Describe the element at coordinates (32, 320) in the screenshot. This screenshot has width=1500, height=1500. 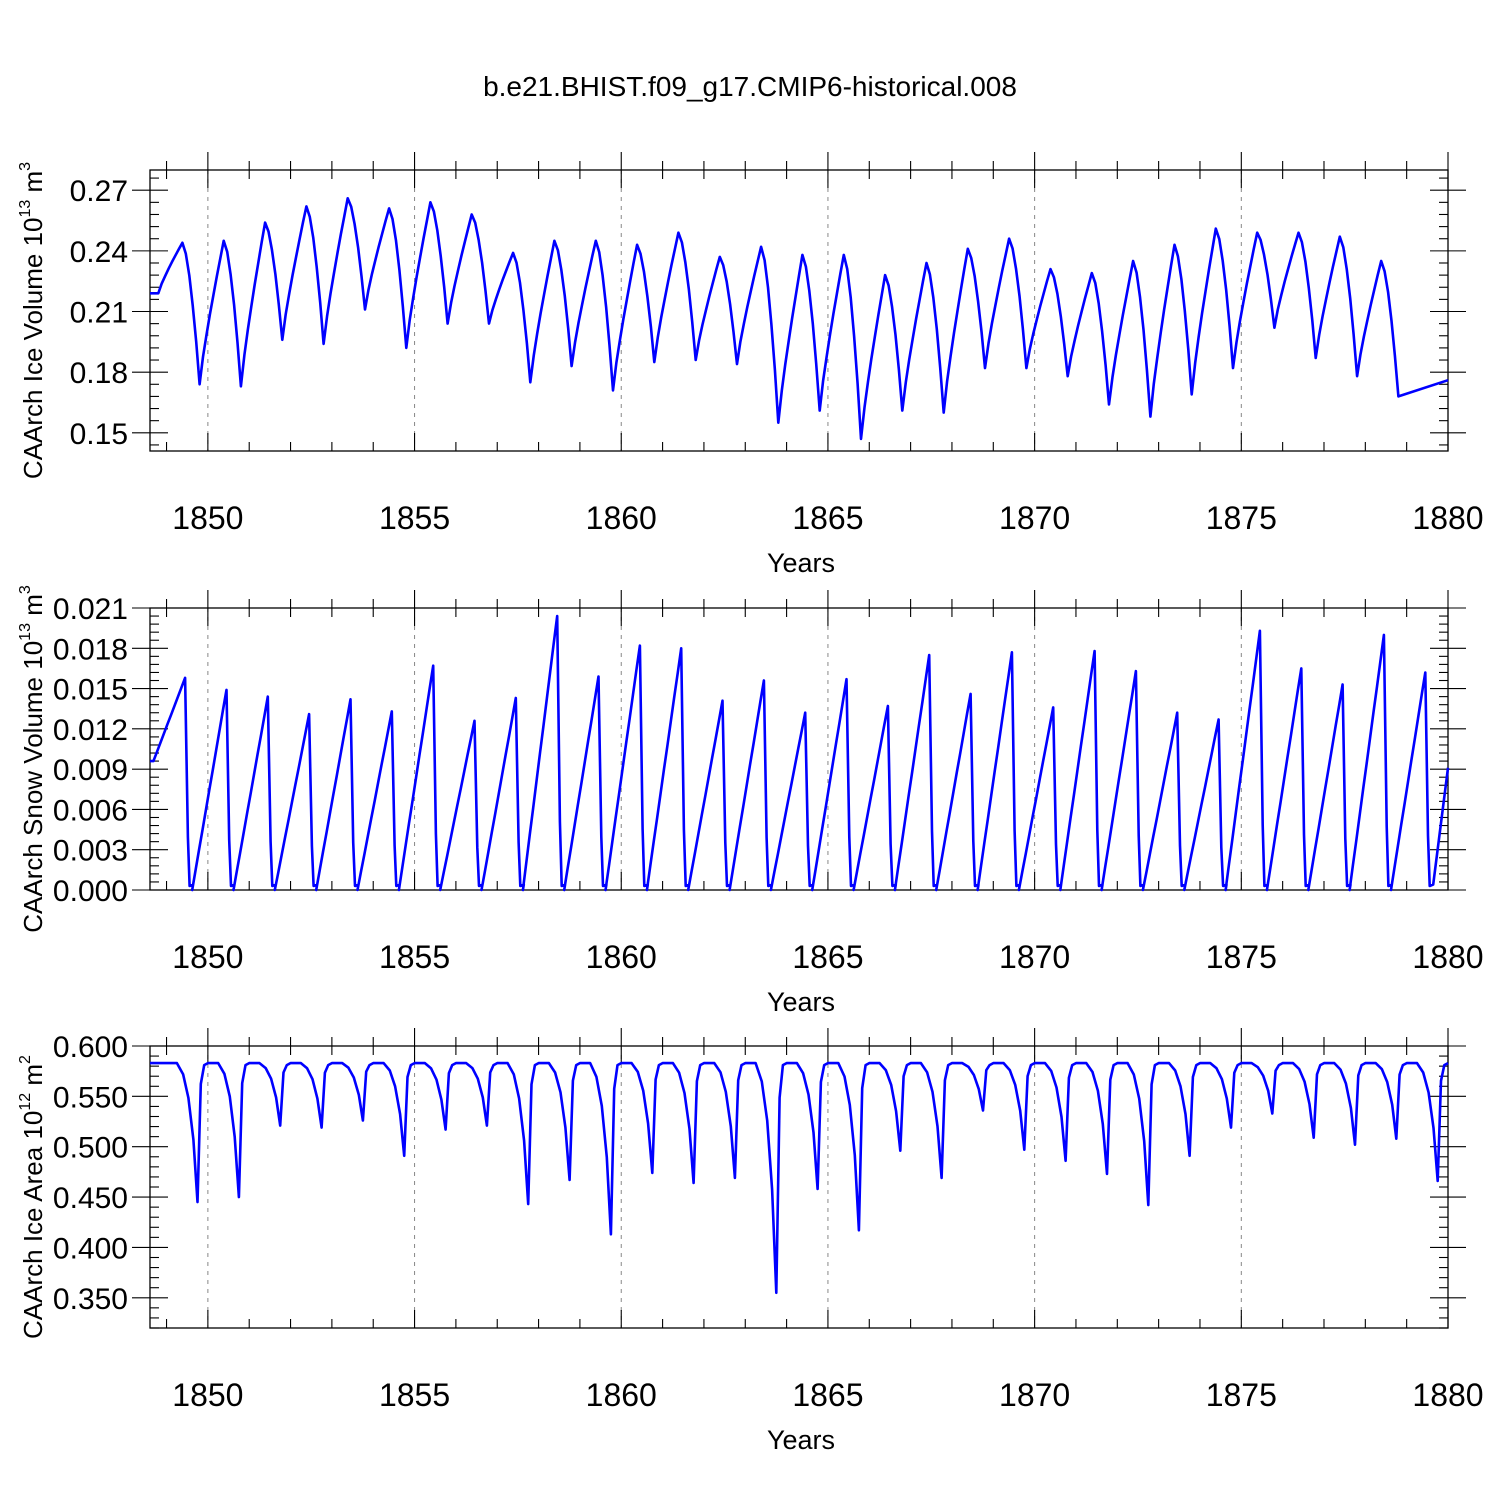
I see `y-axis-label: CAArch Ice Volume 1013 m3` at that location.